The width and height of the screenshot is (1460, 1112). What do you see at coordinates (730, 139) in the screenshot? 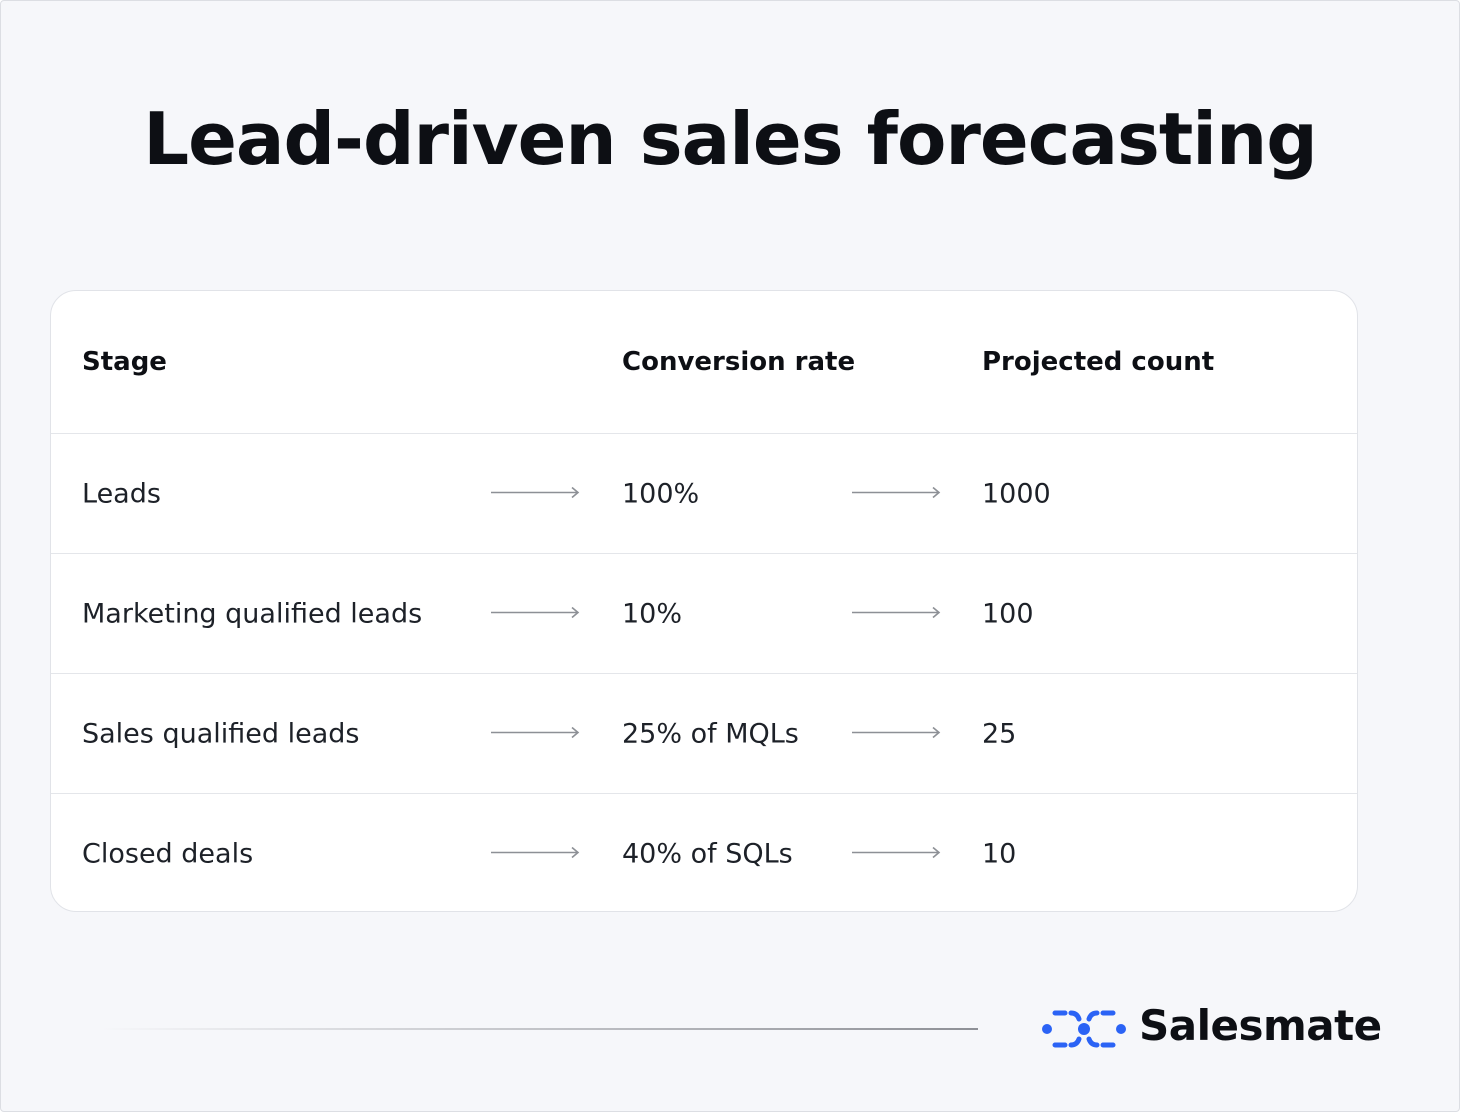
I see `title: Lead-driven sales forecasting` at bounding box center [730, 139].